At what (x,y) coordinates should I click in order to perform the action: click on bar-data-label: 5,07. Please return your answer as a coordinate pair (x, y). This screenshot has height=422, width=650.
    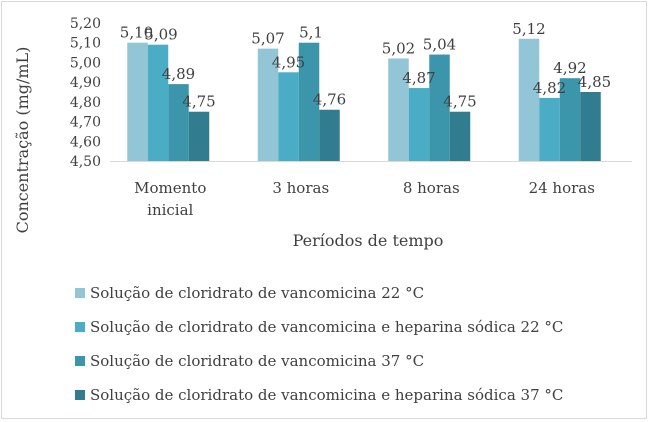
    Looking at the image, I should click on (267, 39).